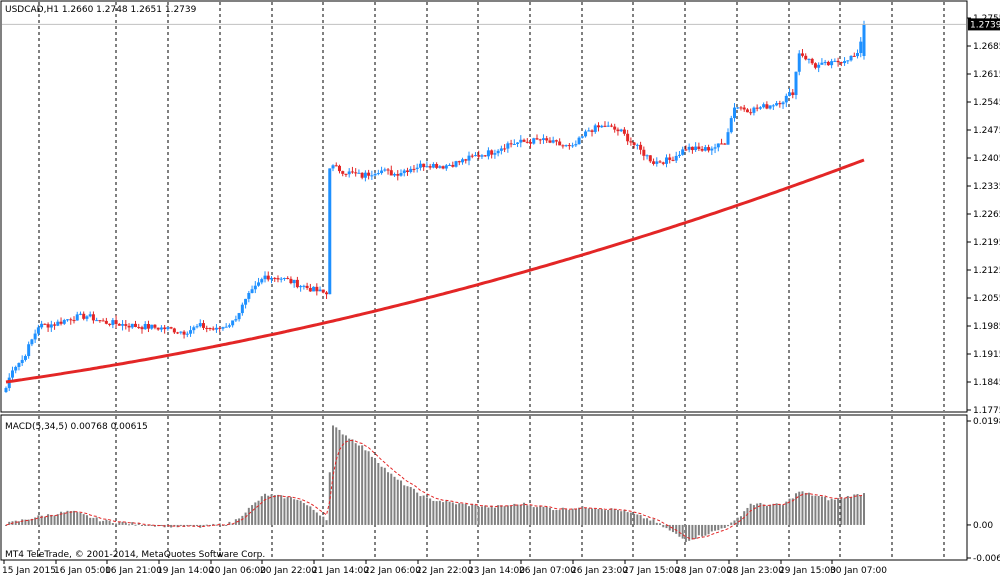  I want to click on time-tick-label: 26 Jan 07:00, so click(547, 571).